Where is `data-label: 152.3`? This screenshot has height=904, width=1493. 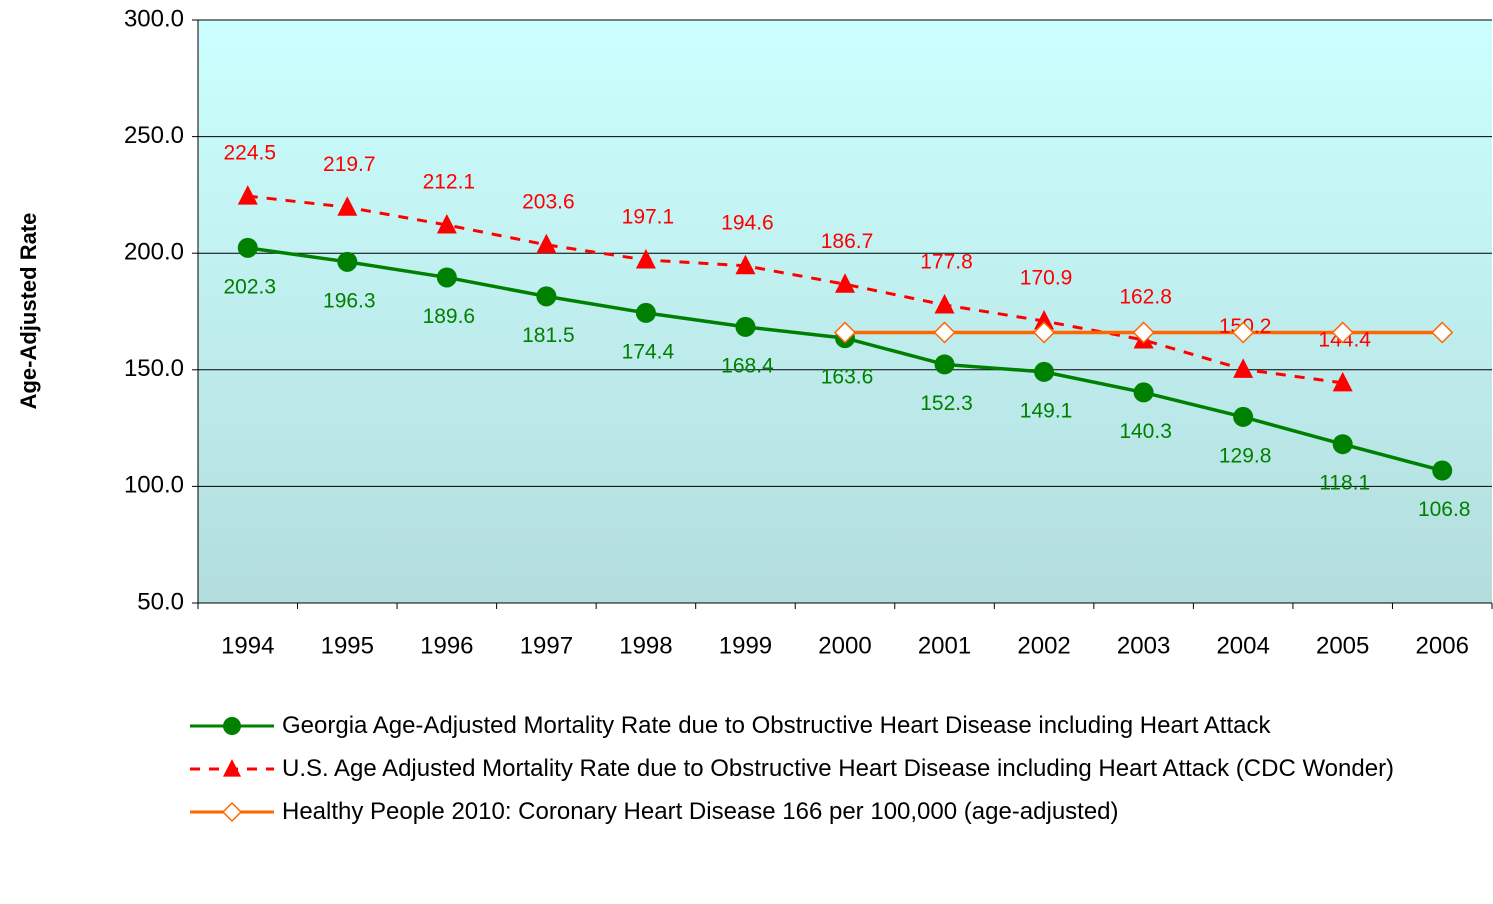 data-label: 152.3 is located at coordinates (946, 403).